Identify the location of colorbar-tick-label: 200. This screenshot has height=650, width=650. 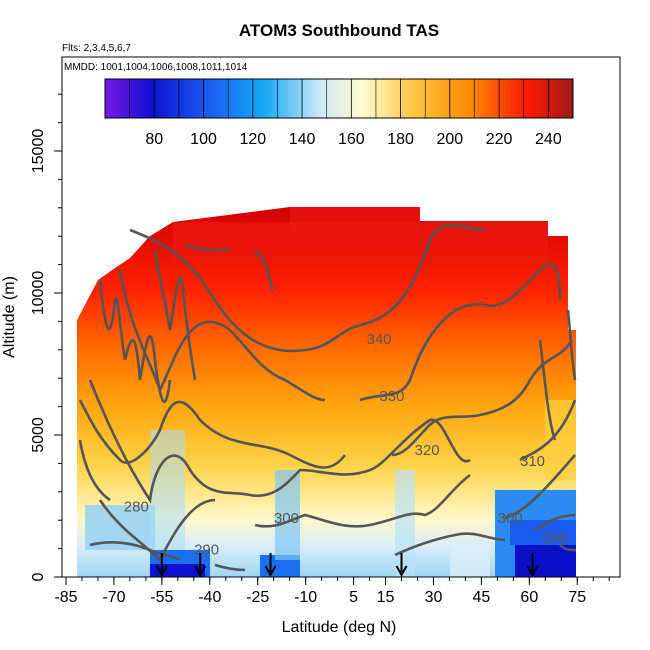
(449, 139).